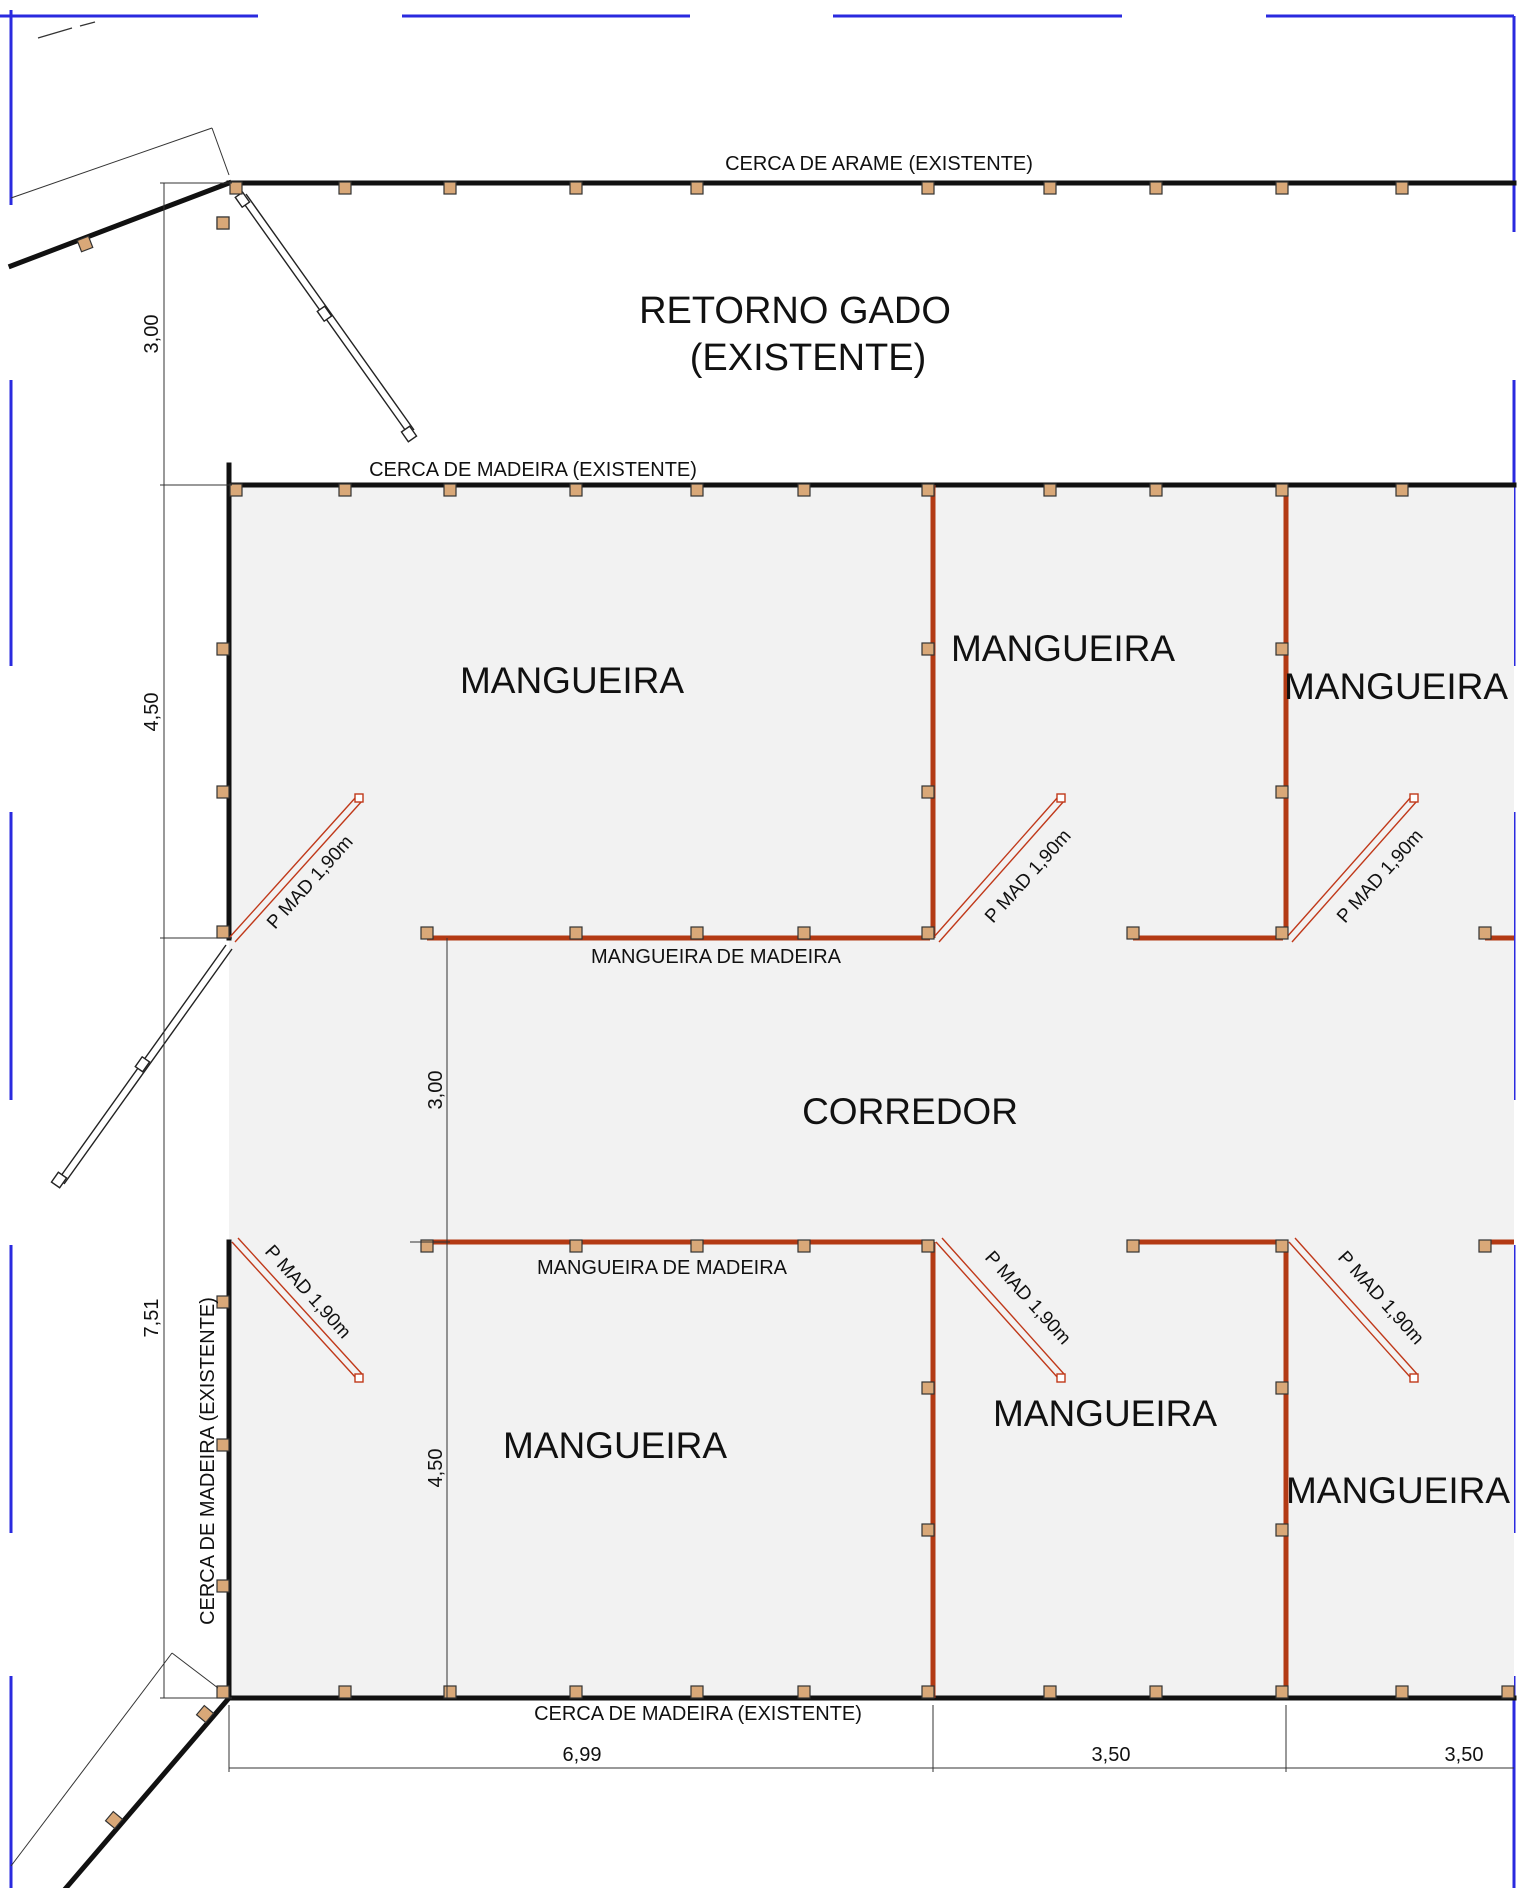  What do you see at coordinates (1063, 648) in the screenshot?
I see `mangueira-label-upper-2: MANGUEIRA` at bounding box center [1063, 648].